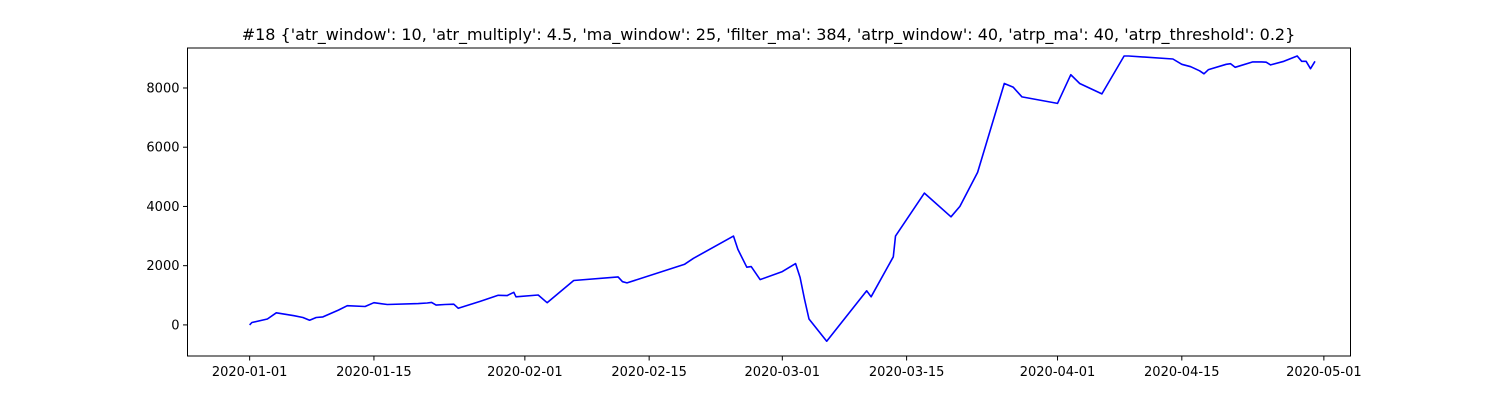 The width and height of the screenshot is (1500, 400). What do you see at coordinates (162, 148) in the screenshot?
I see `y-tick-label: 6000` at bounding box center [162, 148].